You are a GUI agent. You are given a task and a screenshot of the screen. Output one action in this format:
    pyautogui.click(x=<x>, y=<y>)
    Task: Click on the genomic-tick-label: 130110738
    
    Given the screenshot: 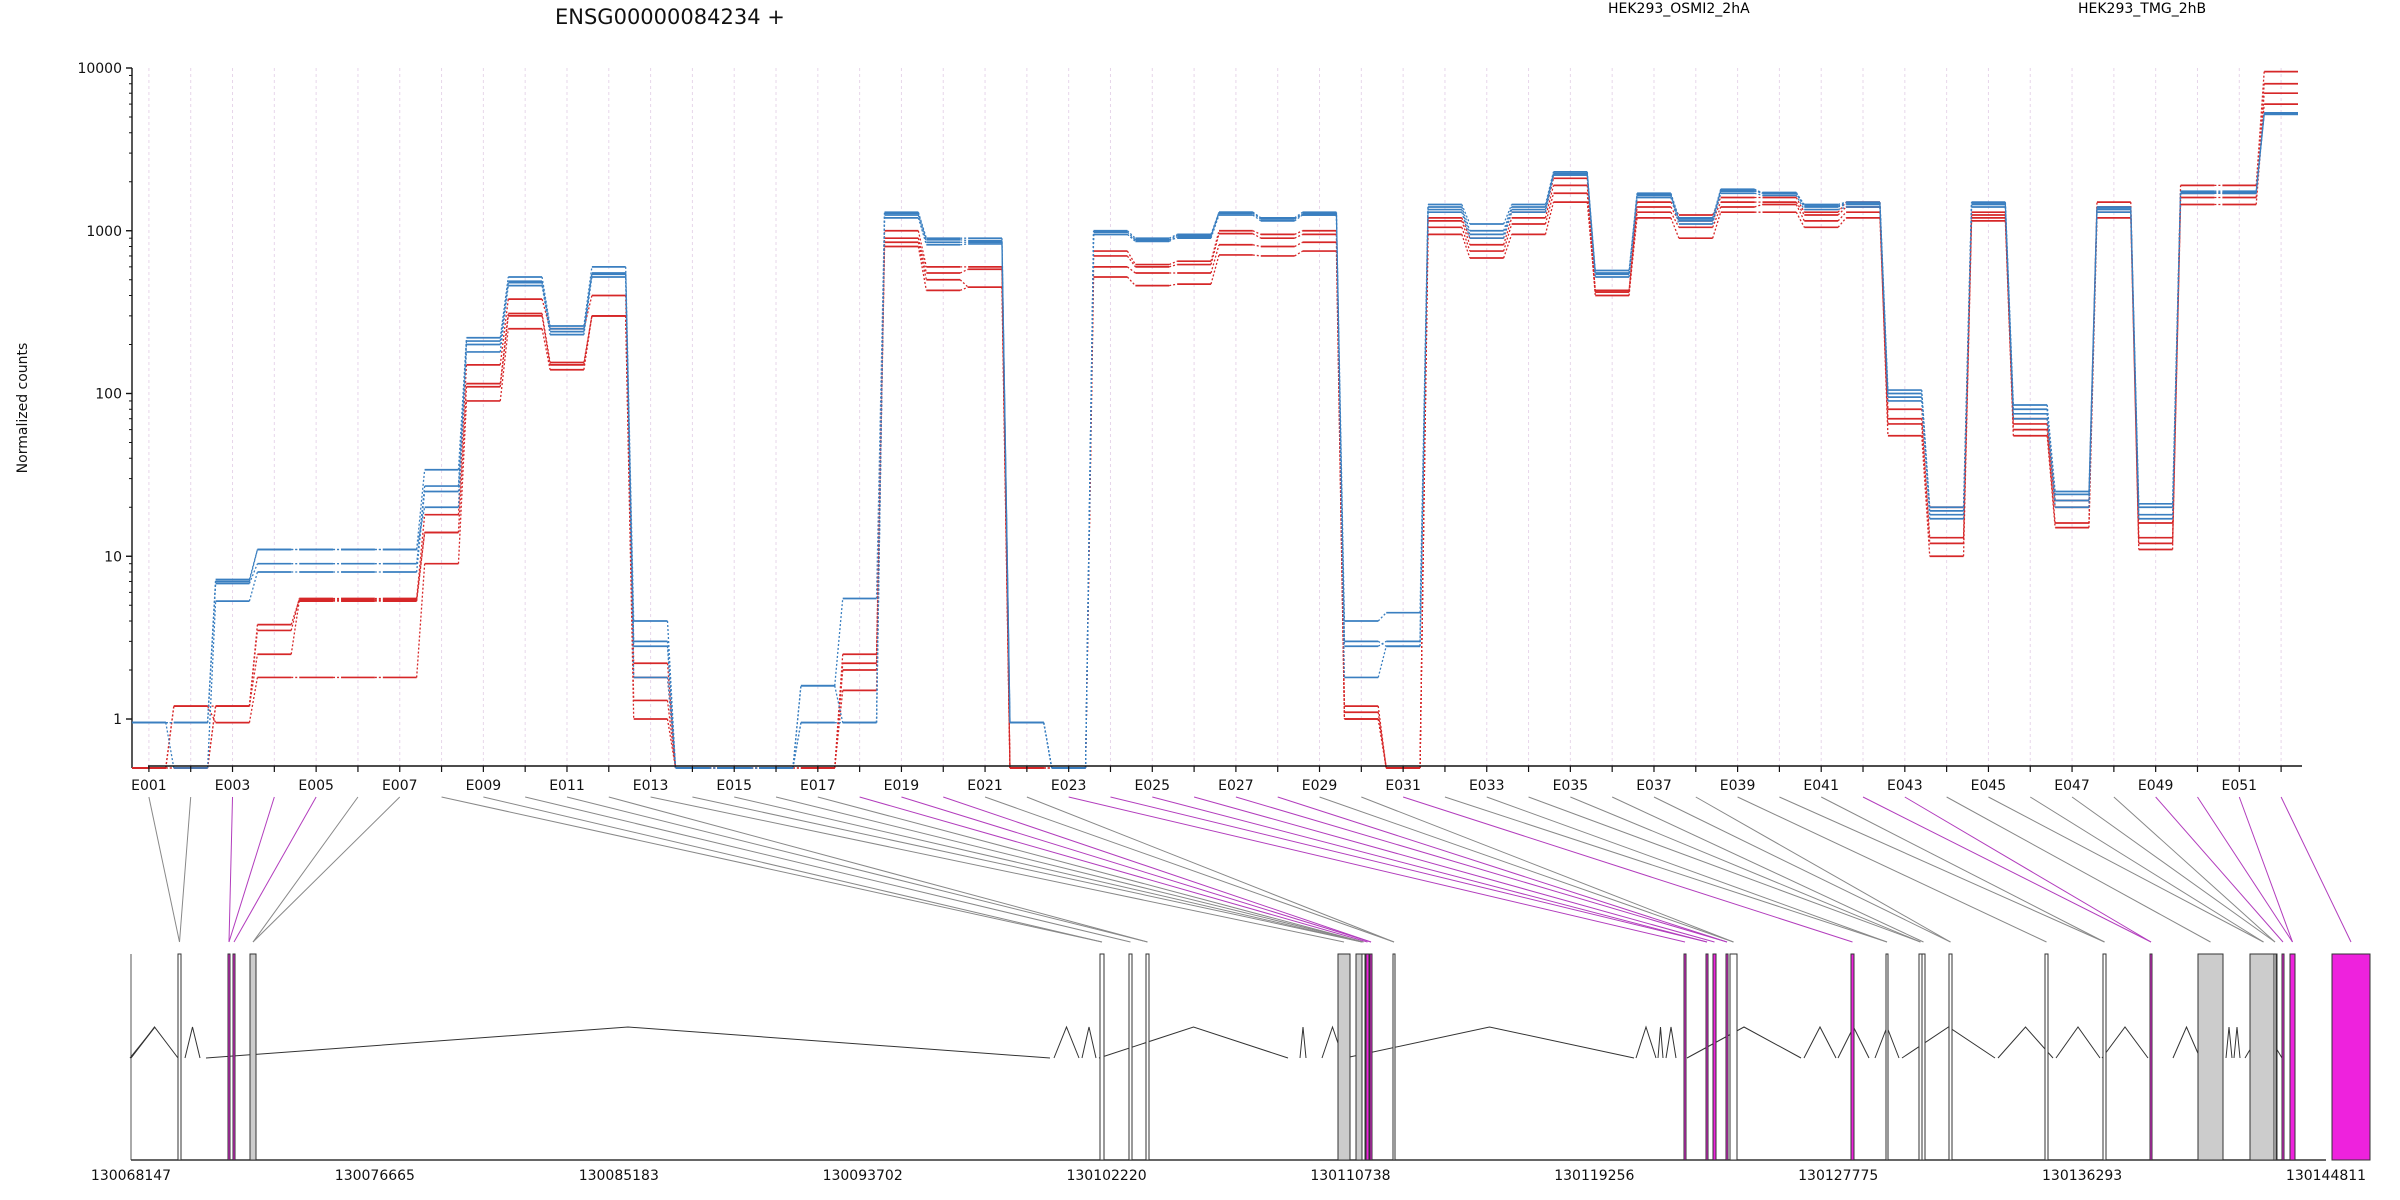 What is the action you would take?
    pyautogui.click(x=1350, y=1176)
    